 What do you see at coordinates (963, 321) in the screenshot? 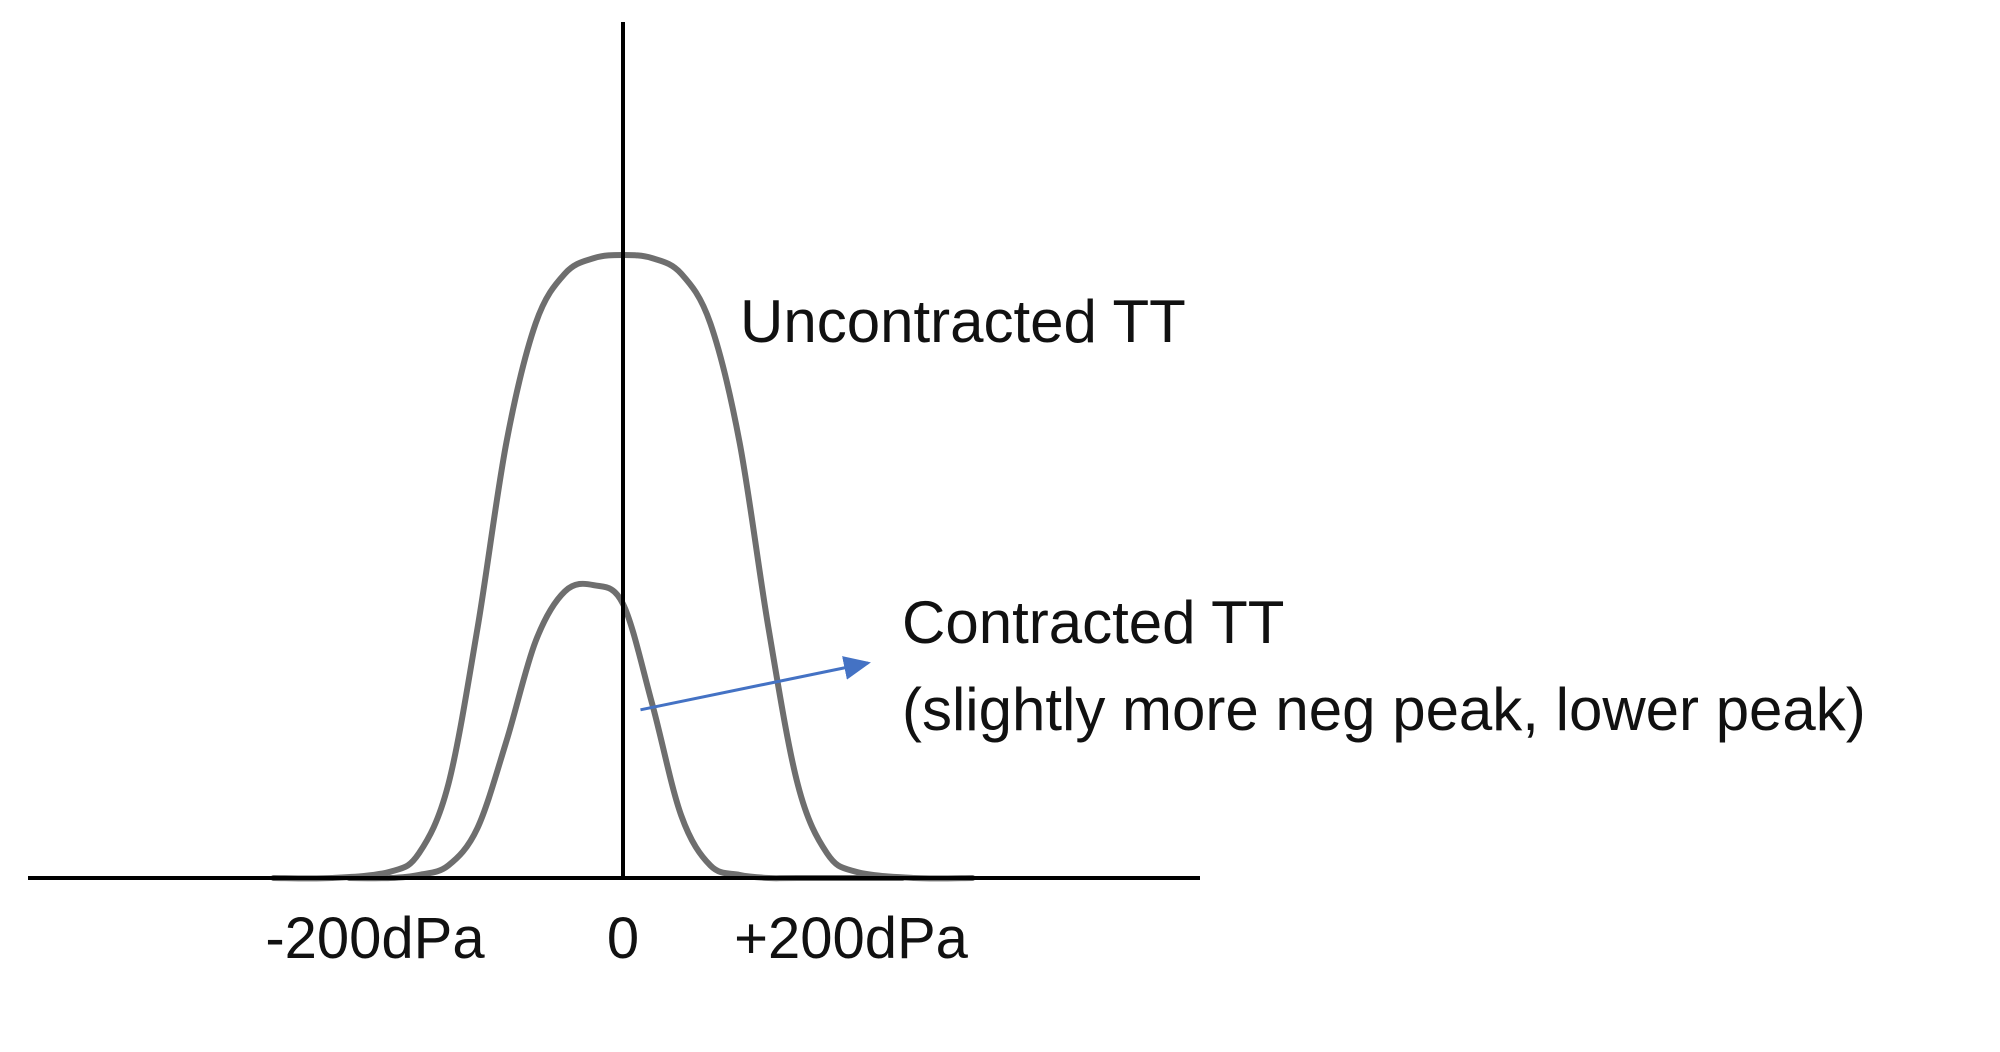
I see `uncontracted-tt-label: Uncontracted TT` at bounding box center [963, 321].